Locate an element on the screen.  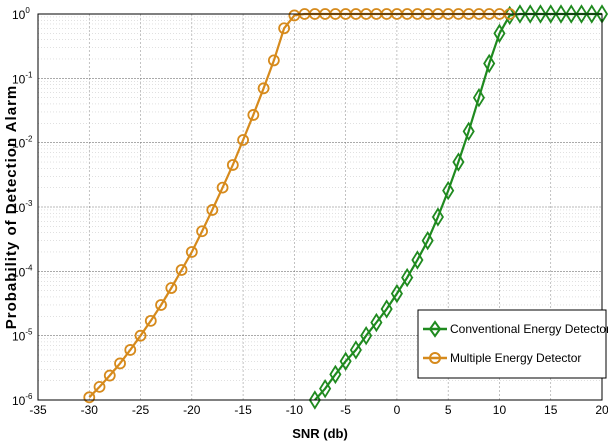
y-tick-label: 10⁻² is located at coordinates (22, 143).